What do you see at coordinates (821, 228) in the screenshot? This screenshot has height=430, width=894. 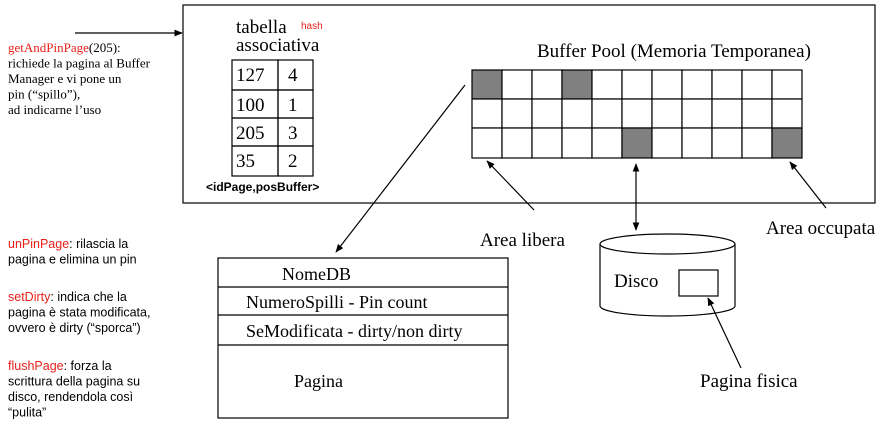 I see `used-area-label: Area occupata` at bounding box center [821, 228].